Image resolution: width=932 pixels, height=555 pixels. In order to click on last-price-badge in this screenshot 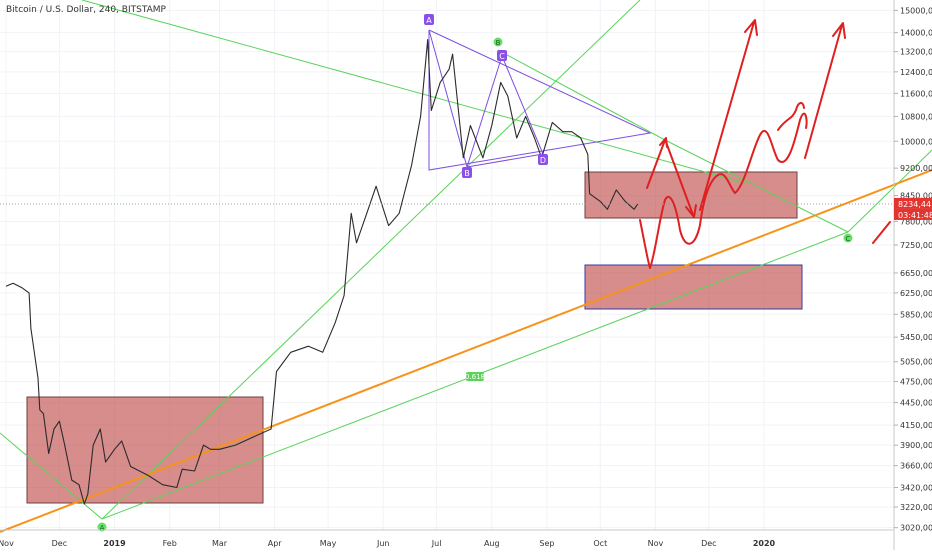, I will do `click(913, 203)`.